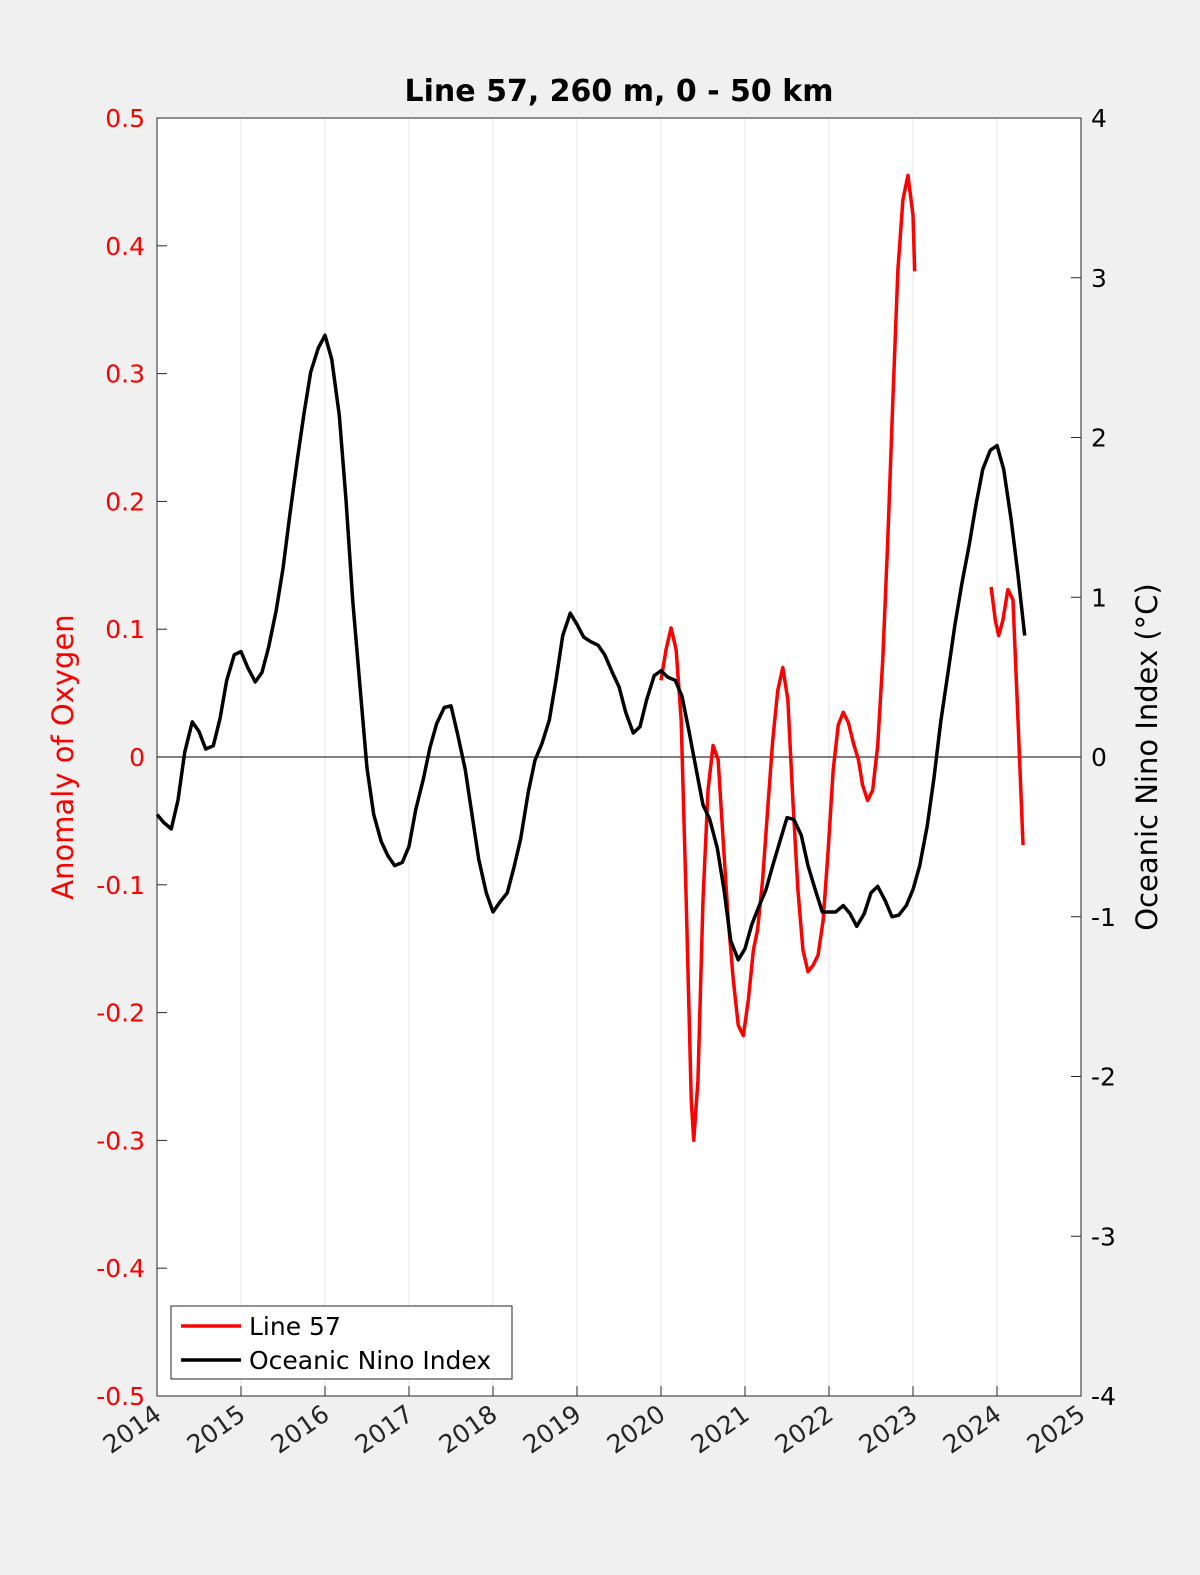 This screenshot has height=1575, width=1200. I want to click on legend-label: Line 57, so click(295, 1326).